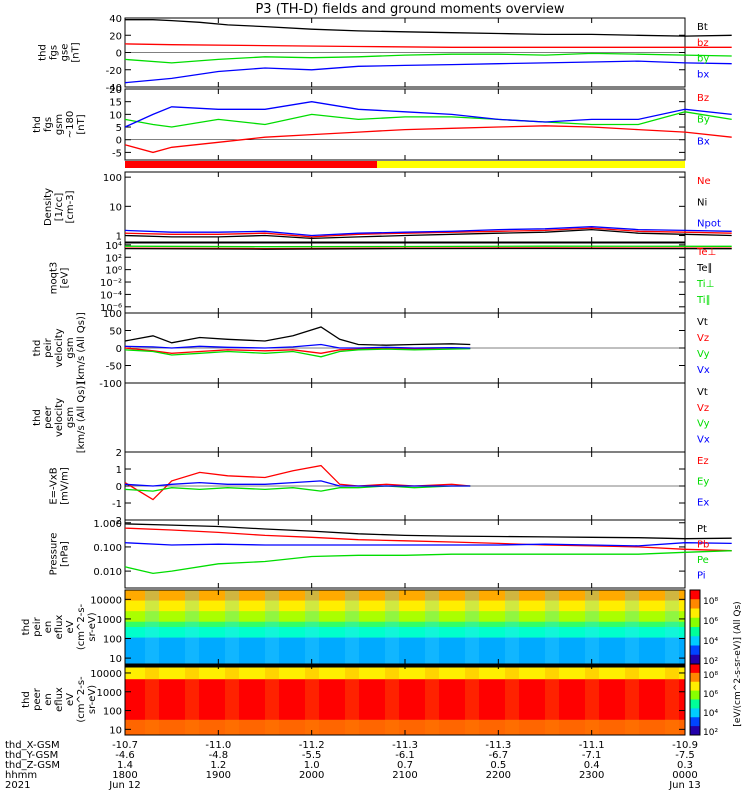 The height and width of the screenshot is (804, 750). What do you see at coordinates (124, 785) in the screenshot?
I see `x-tick-label: Jun 12` at bounding box center [124, 785].